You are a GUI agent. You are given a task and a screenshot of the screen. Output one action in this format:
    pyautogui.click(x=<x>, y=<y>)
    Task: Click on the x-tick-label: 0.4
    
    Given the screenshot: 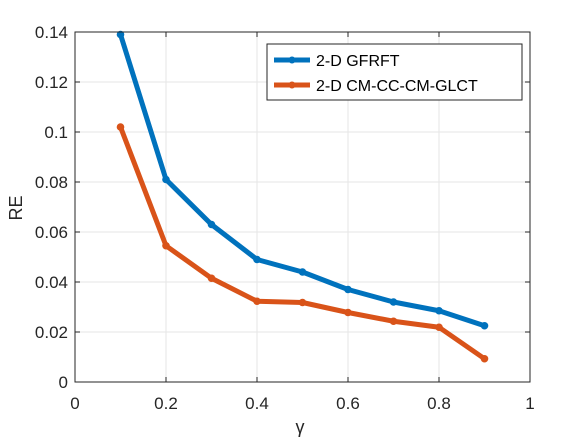 What is the action you would take?
    pyautogui.click(x=257, y=403)
    